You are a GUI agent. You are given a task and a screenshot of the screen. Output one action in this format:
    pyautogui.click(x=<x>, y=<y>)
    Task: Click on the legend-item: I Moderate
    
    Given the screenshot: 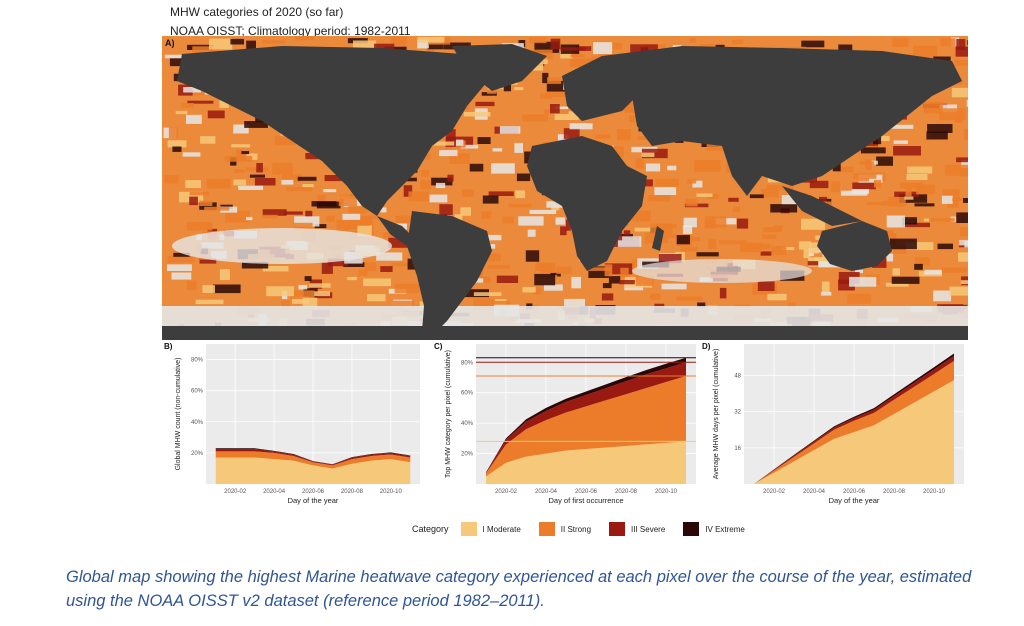 What is the action you would take?
    pyautogui.click(x=490, y=529)
    